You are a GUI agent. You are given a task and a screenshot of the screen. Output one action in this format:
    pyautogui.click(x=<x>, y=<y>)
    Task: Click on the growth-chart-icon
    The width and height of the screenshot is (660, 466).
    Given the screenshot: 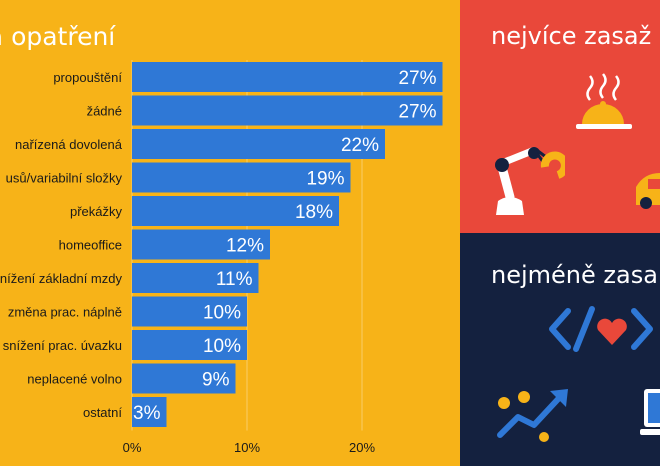 What is the action you would take?
    pyautogui.click(x=532, y=415)
    